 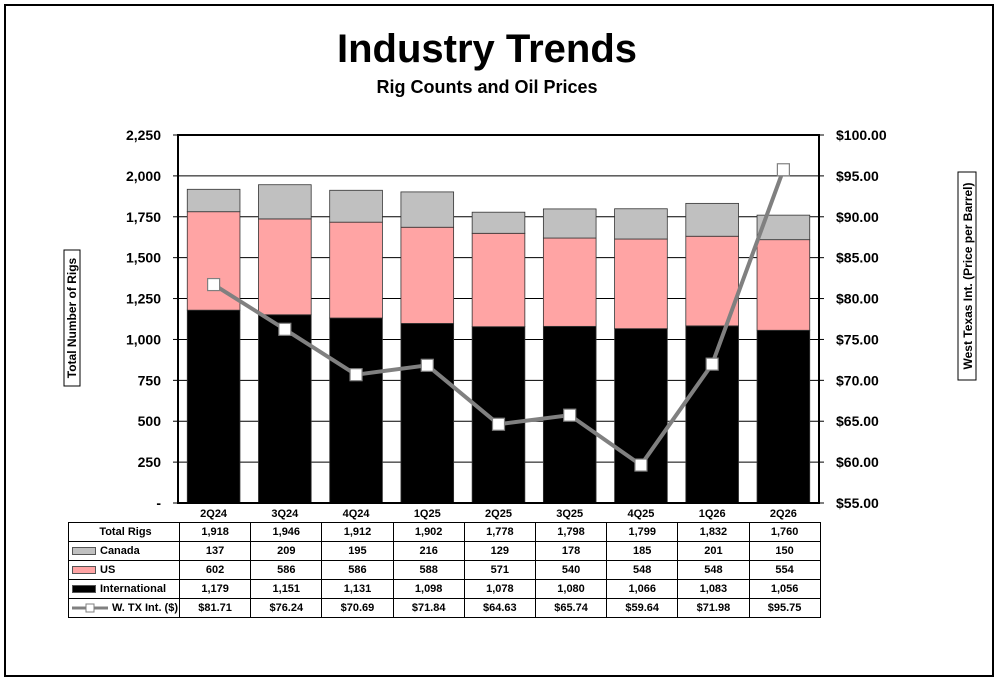 I want to click on legend-swatch-canada, so click(x=84, y=551).